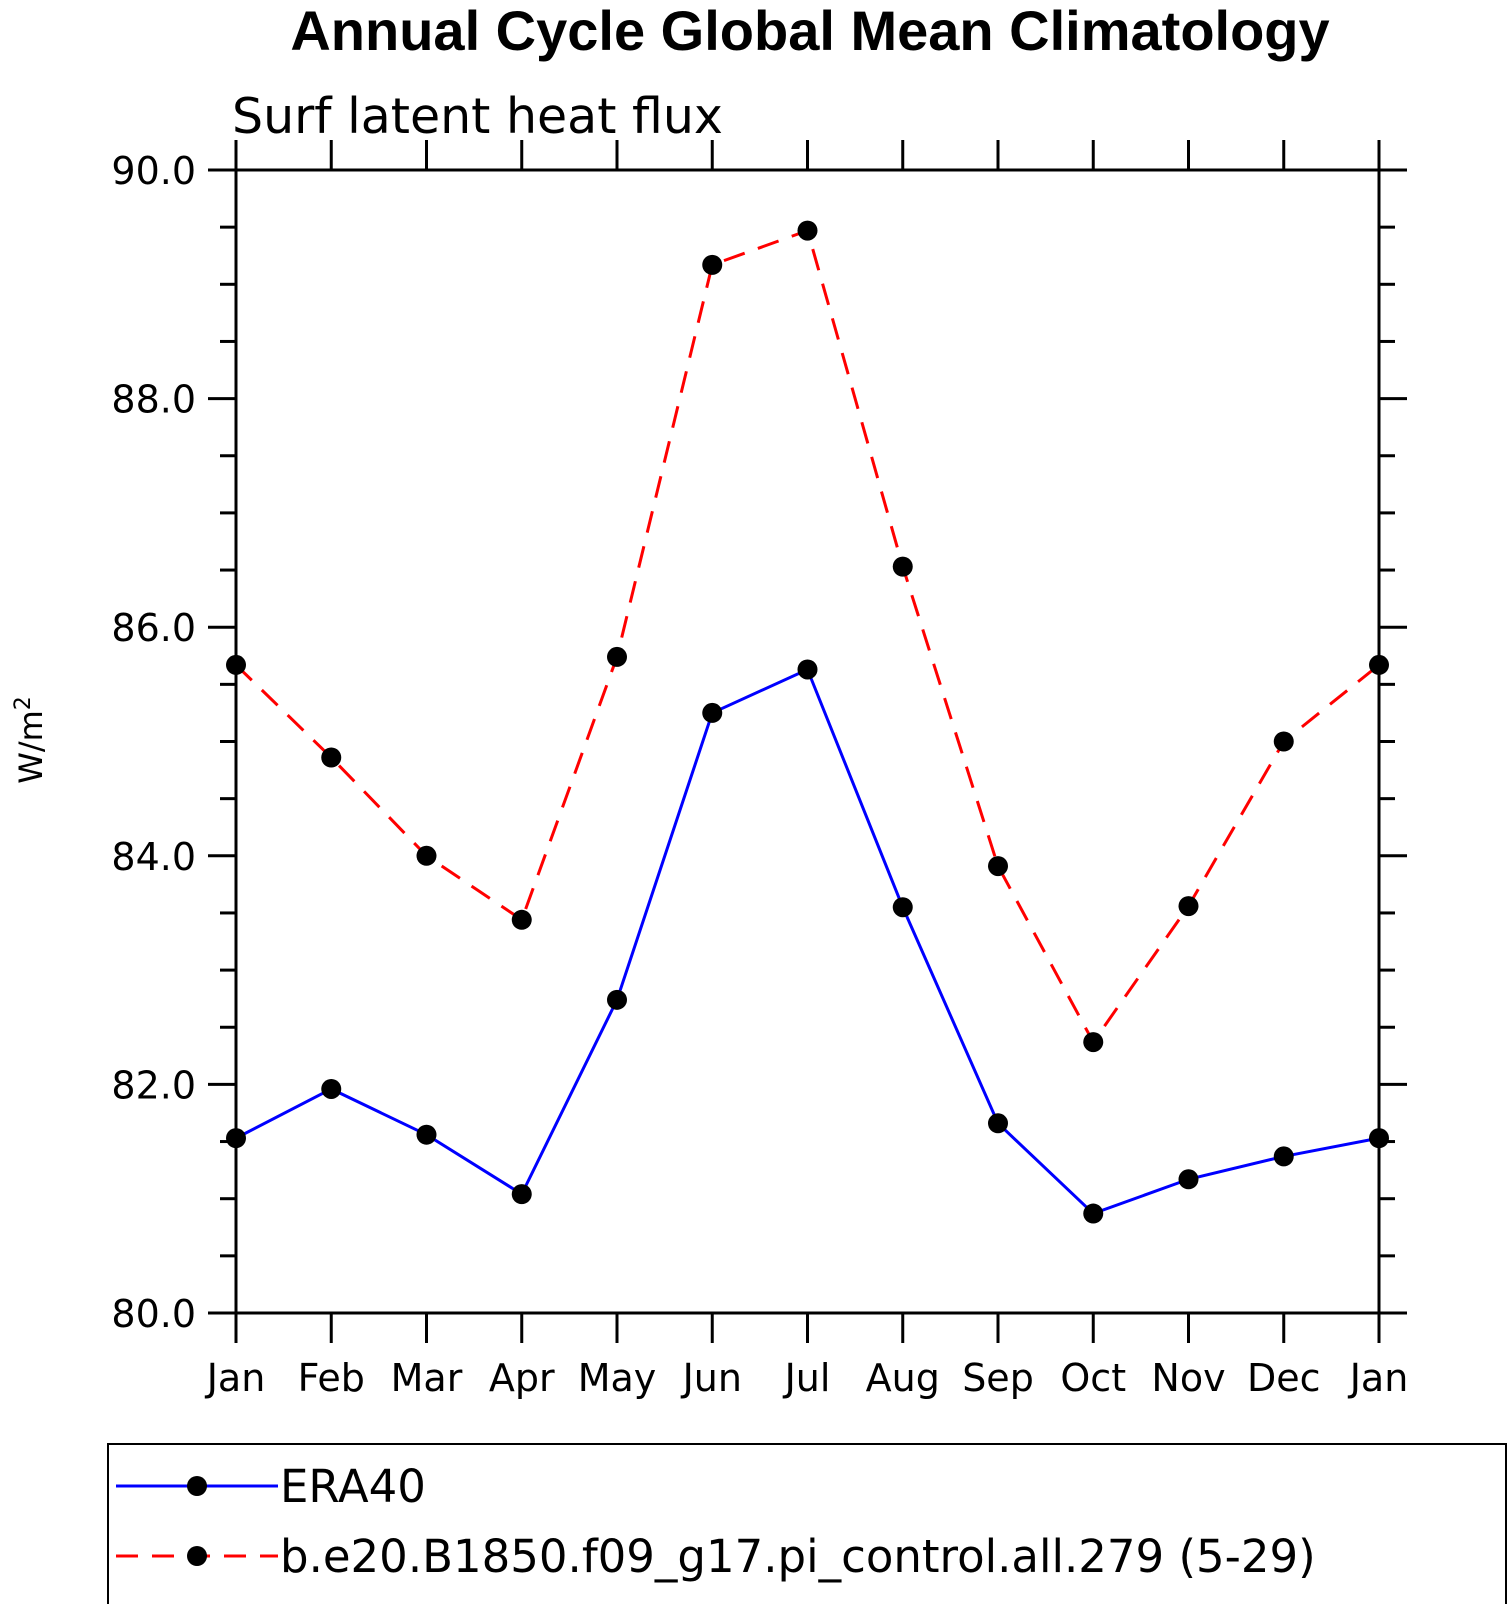 Image resolution: width=1512 pixels, height=1604 pixels. Describe the element at coordinates (809, 31) in the screenshot. I see `chart-title: Annual Cycle Global Mean Climatology` at that location.